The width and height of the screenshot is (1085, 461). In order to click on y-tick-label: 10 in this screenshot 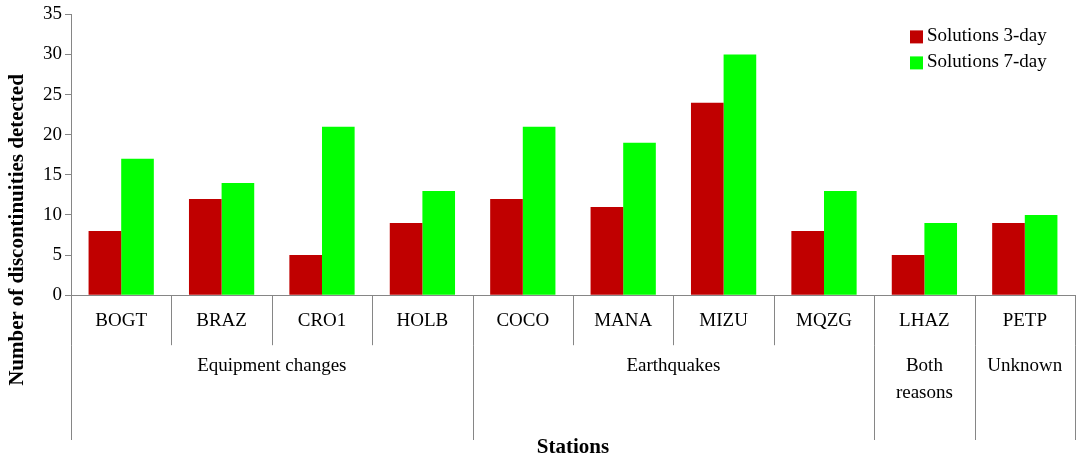, I will do `click(52, 213)`.